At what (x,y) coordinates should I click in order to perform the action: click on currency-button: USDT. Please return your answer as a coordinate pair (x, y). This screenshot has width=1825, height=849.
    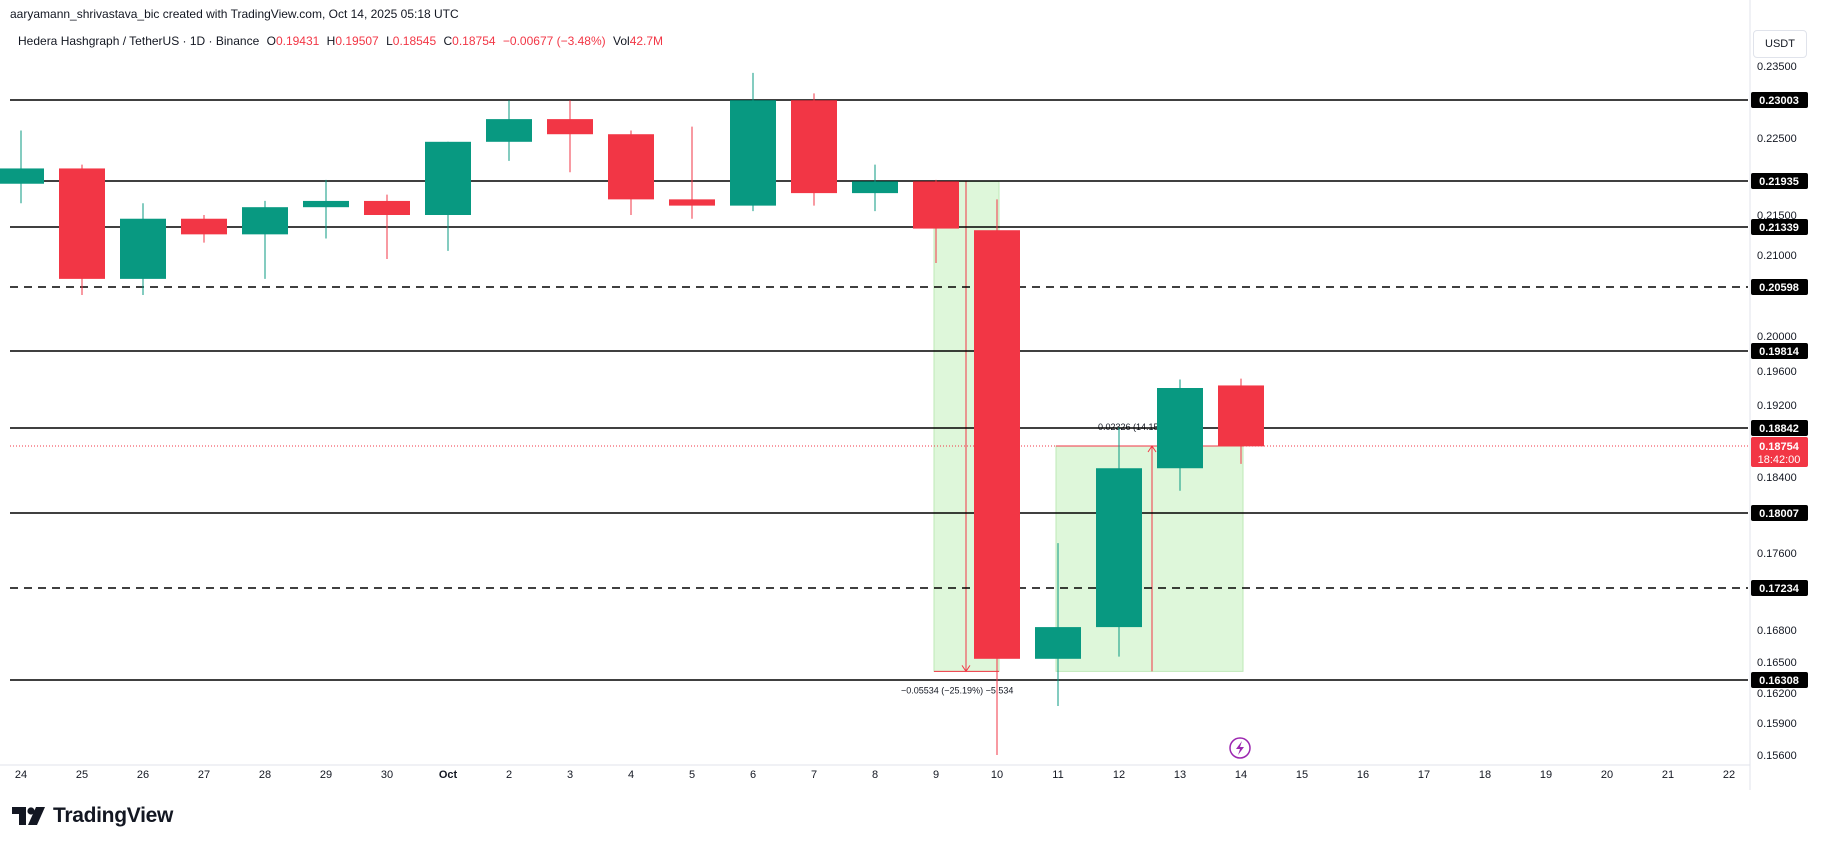
    Looking at the image, I should click on (1780, 44).